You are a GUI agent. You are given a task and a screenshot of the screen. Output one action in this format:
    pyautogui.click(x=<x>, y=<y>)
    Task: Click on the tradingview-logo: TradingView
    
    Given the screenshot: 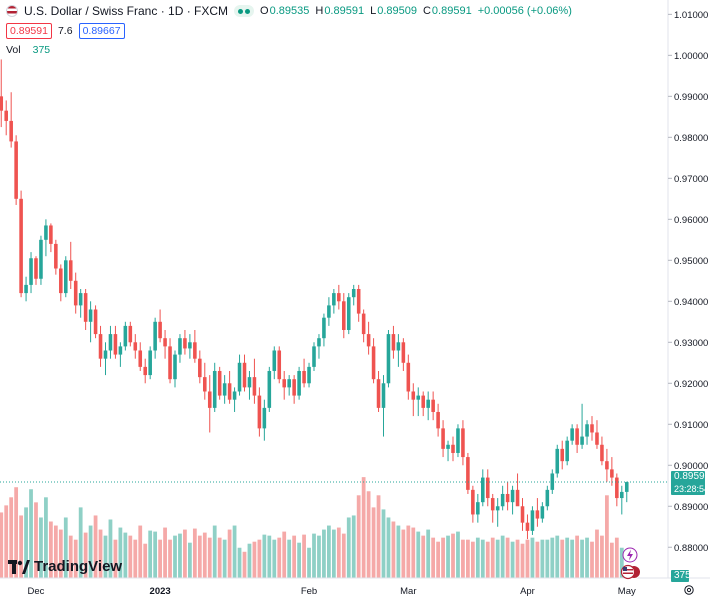 What is the action you would take?
    pyautogui.click(x=65, y=566)
    